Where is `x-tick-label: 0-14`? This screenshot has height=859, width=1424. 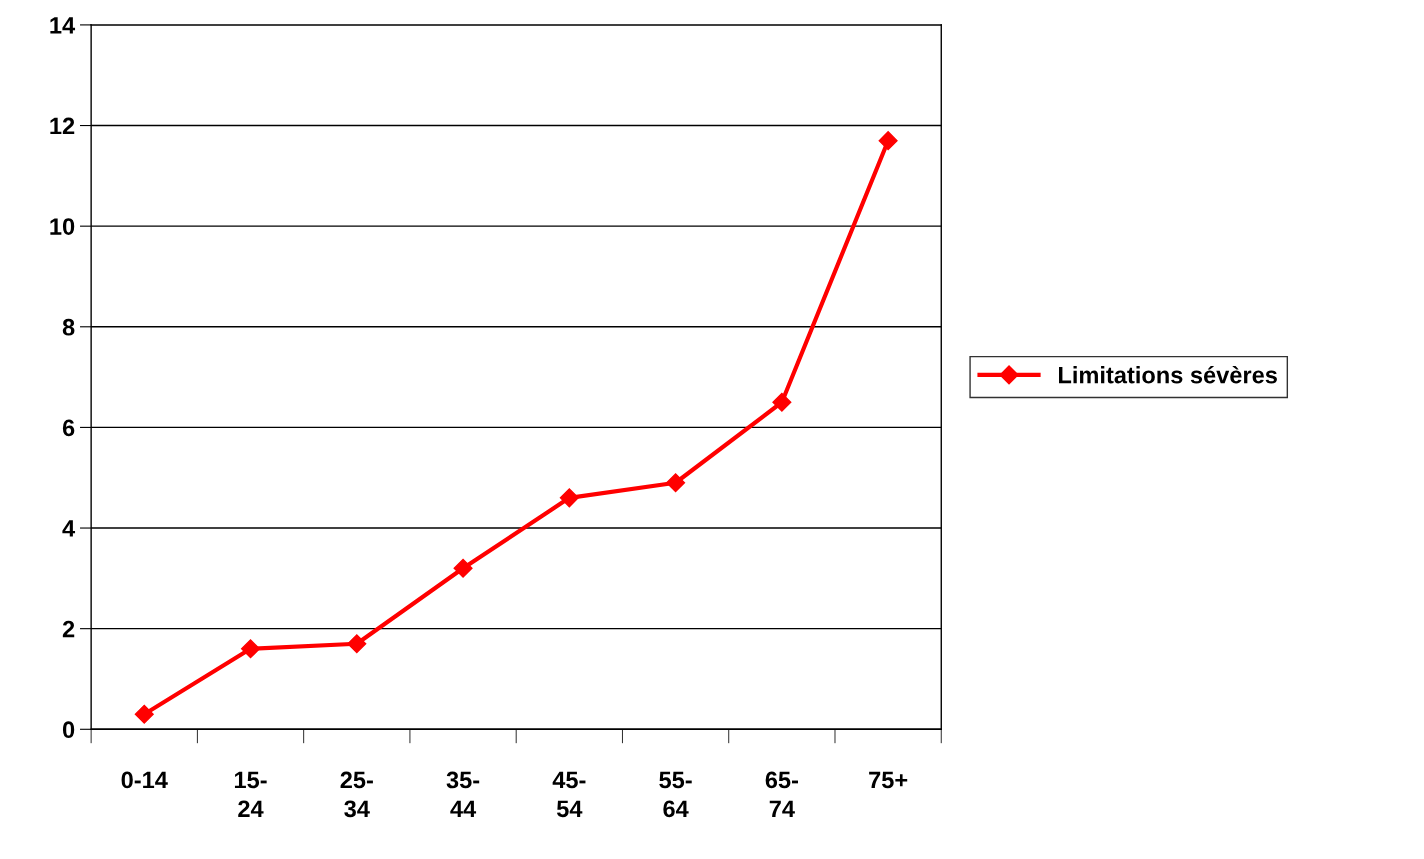 x-tick-label: 0-14 is located at coordinates (144, 780).